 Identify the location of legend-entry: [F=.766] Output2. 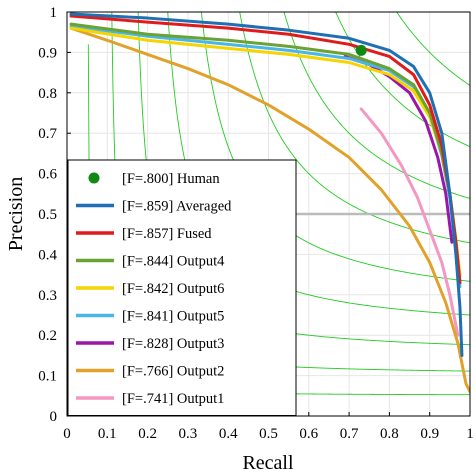
(173, 372).